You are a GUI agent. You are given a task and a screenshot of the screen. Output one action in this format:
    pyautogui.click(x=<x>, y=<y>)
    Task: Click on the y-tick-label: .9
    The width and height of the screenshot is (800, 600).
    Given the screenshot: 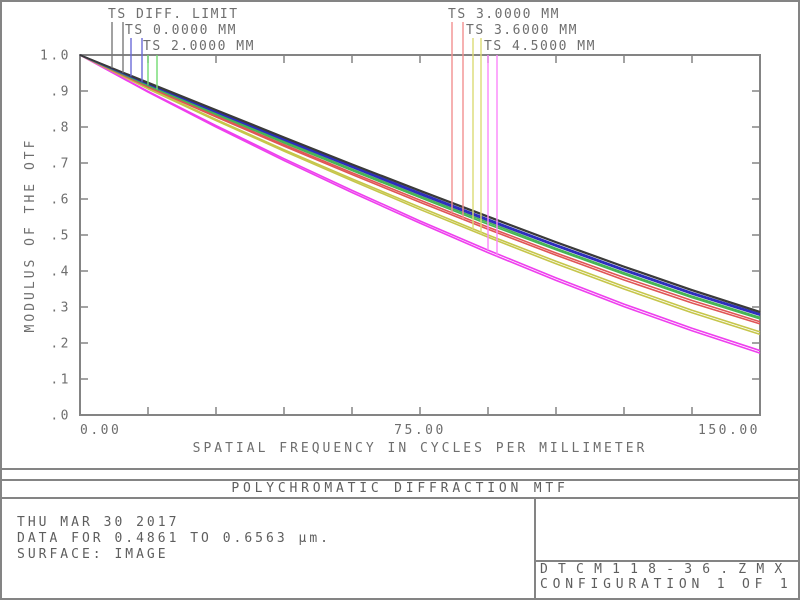 What is the action you would take?
    pyautogui.click(x=60, y=92)
    